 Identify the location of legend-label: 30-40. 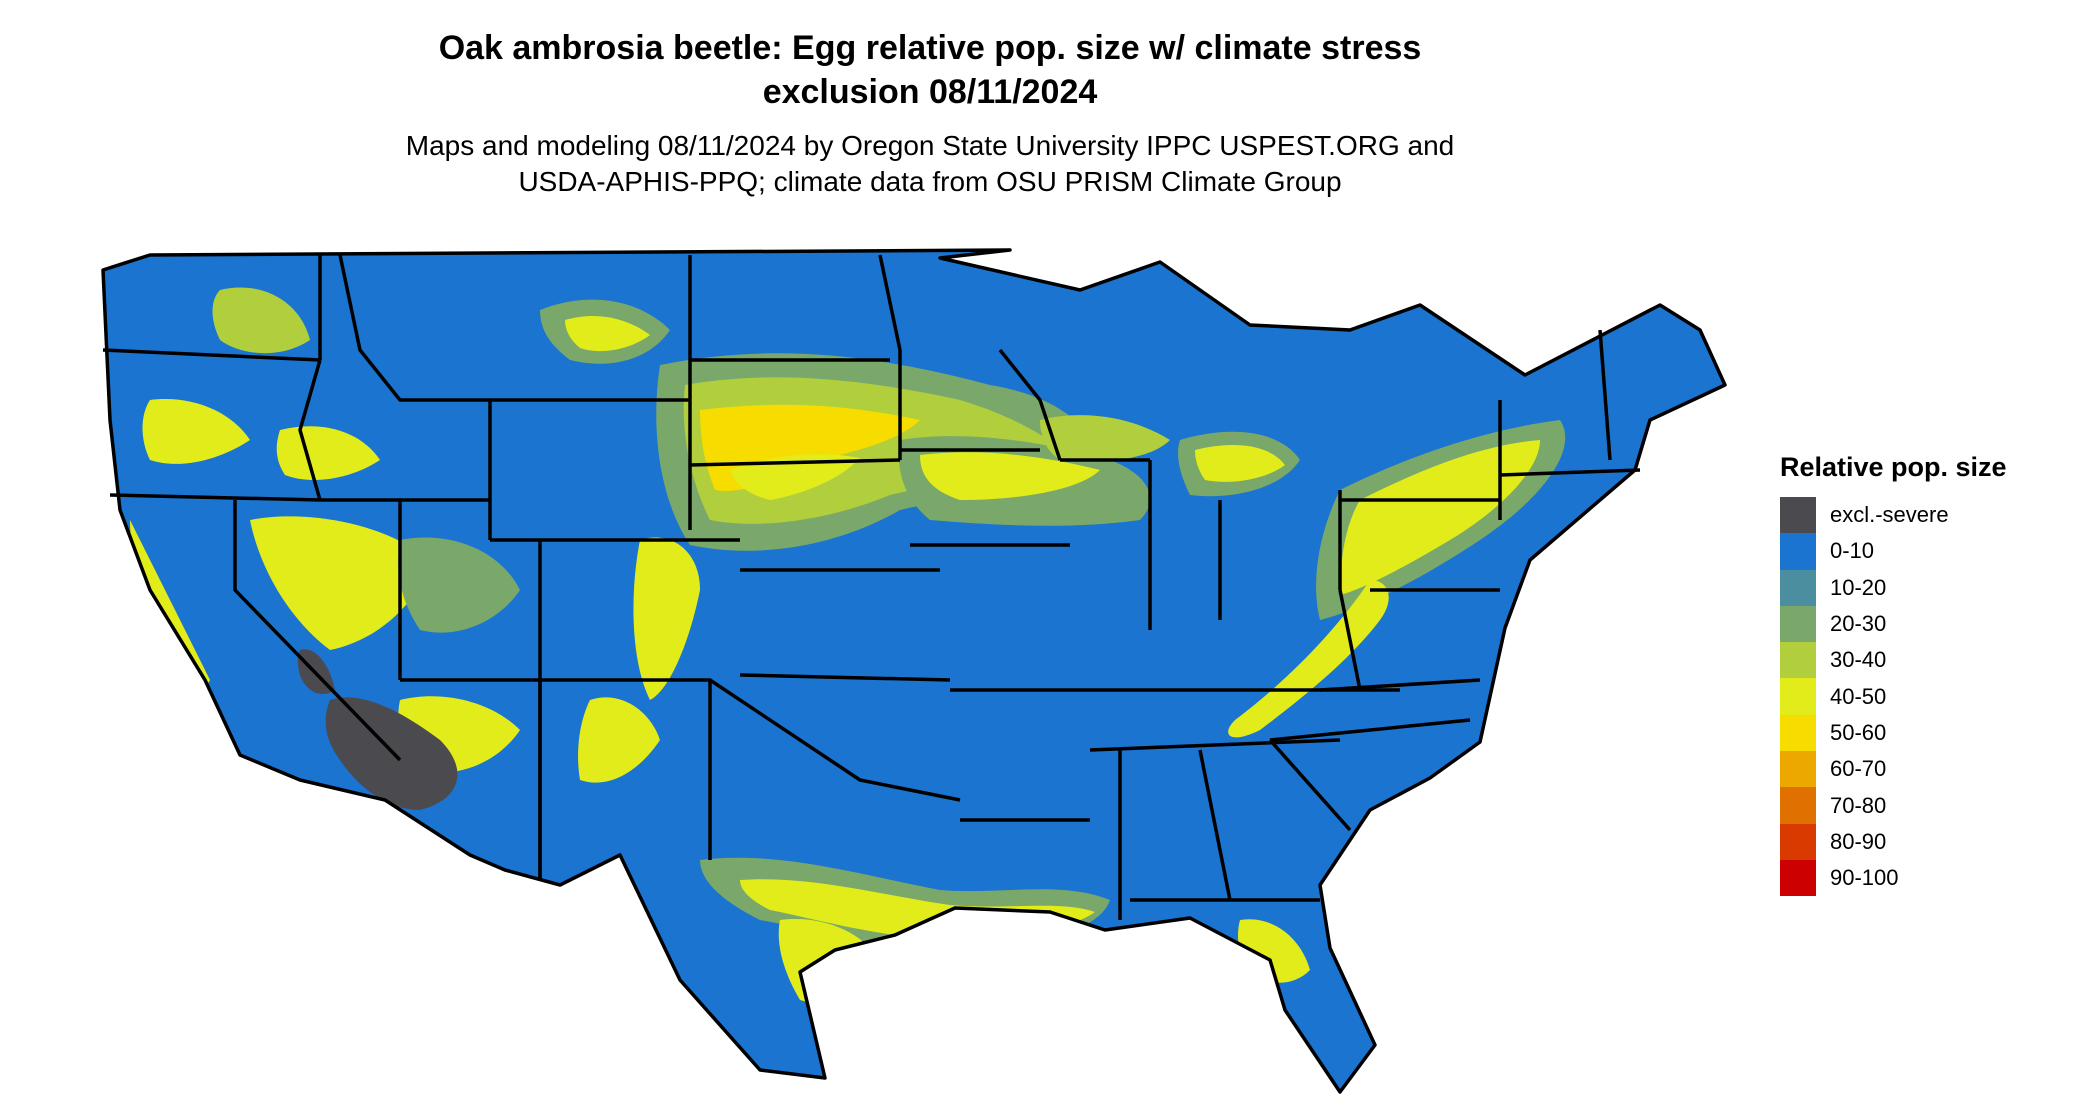
(1858, 660).